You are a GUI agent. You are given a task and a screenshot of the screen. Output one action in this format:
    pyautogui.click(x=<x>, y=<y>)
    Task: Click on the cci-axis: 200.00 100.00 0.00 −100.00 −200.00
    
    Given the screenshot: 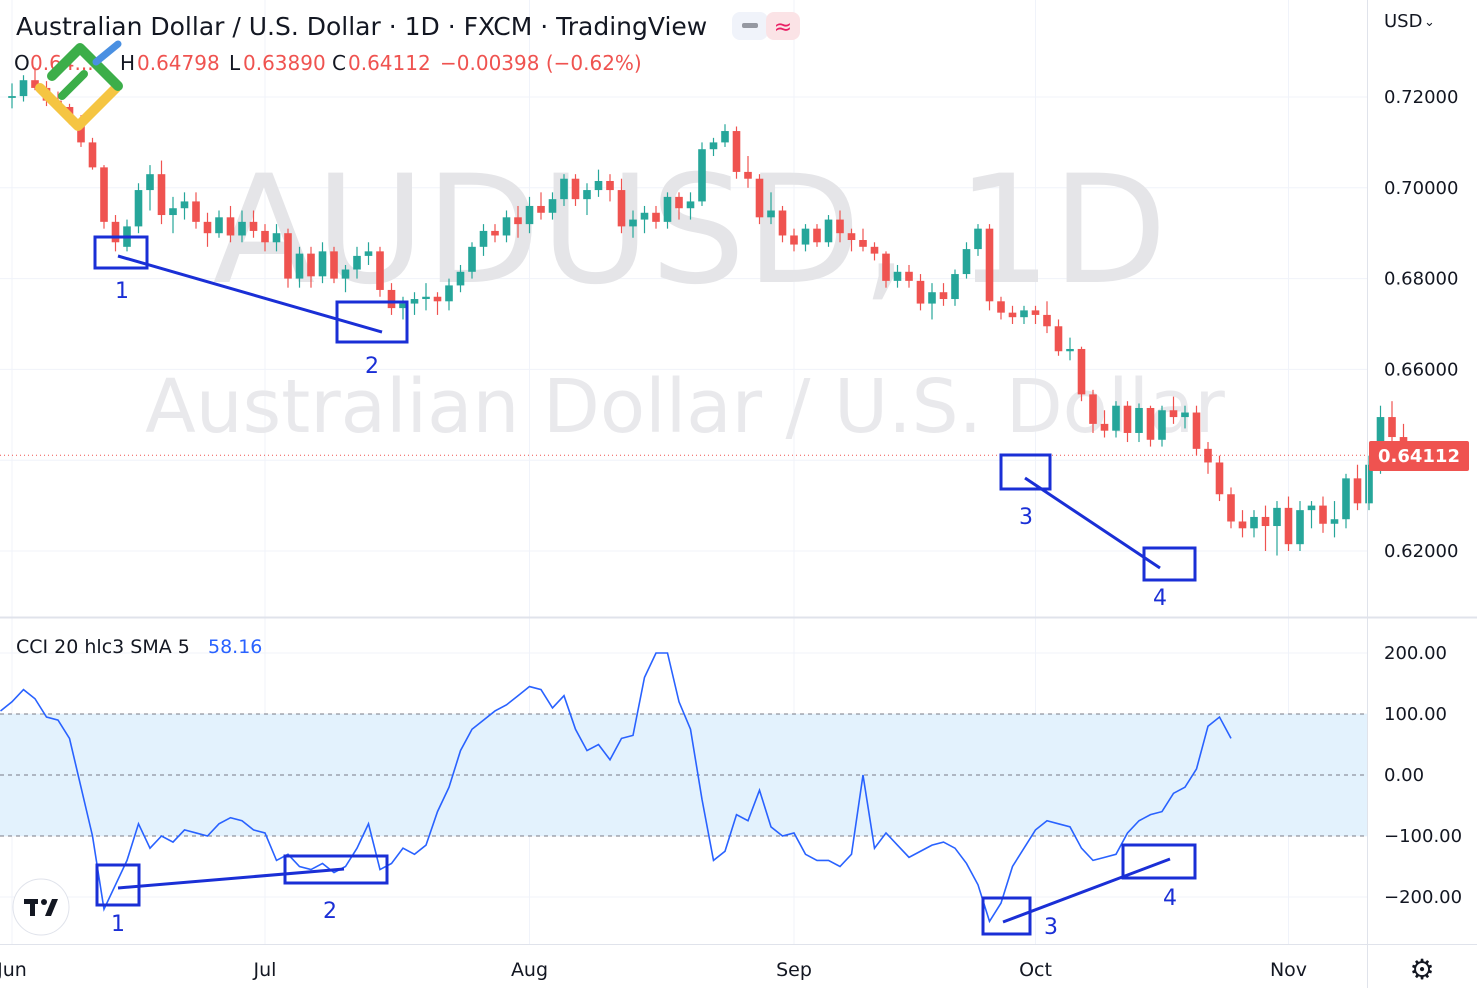 What is the action you would take?
    pyautogui.click(x=1423, y=775)
    